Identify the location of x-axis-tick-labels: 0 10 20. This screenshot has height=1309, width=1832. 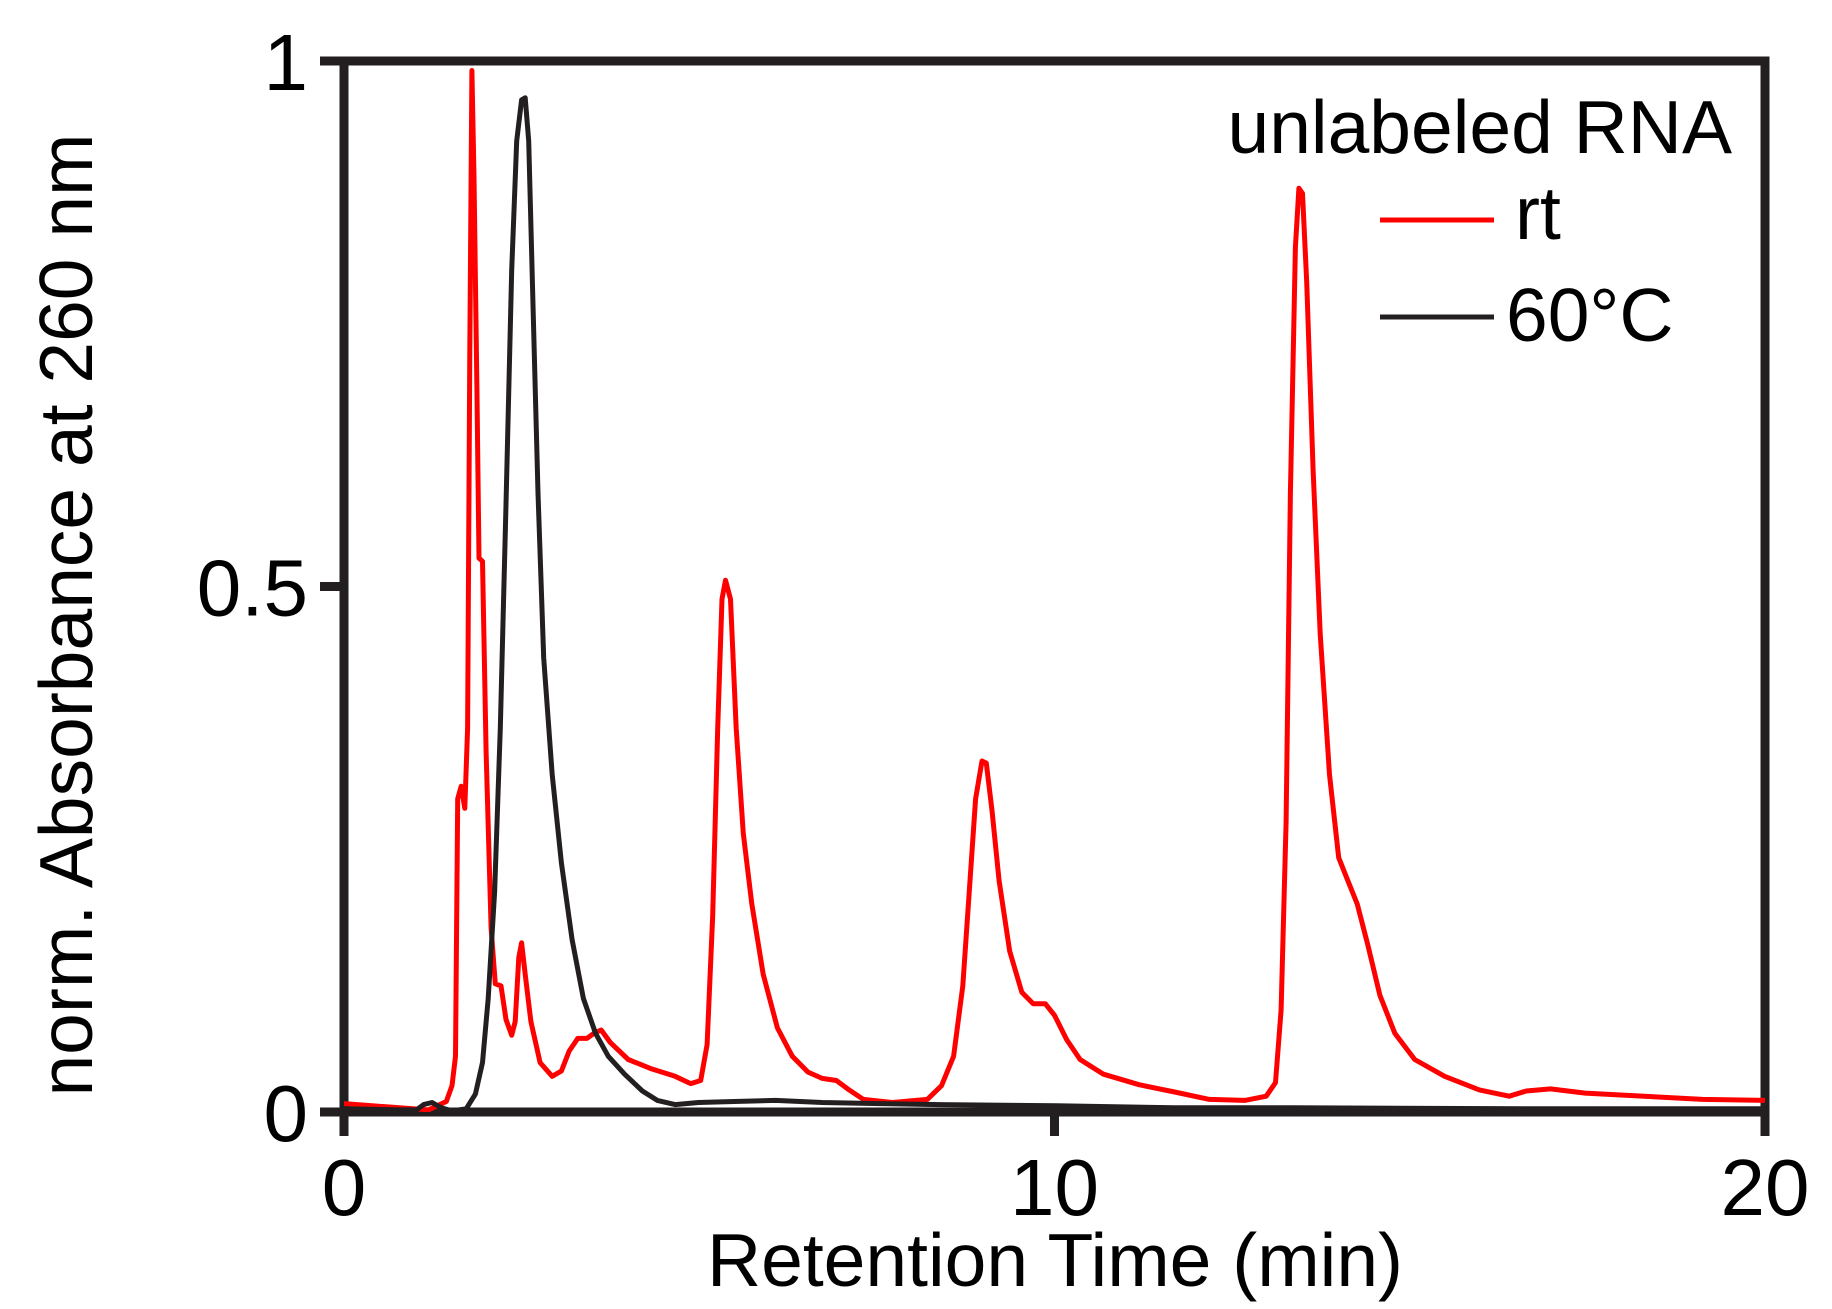
(1066, 1187).